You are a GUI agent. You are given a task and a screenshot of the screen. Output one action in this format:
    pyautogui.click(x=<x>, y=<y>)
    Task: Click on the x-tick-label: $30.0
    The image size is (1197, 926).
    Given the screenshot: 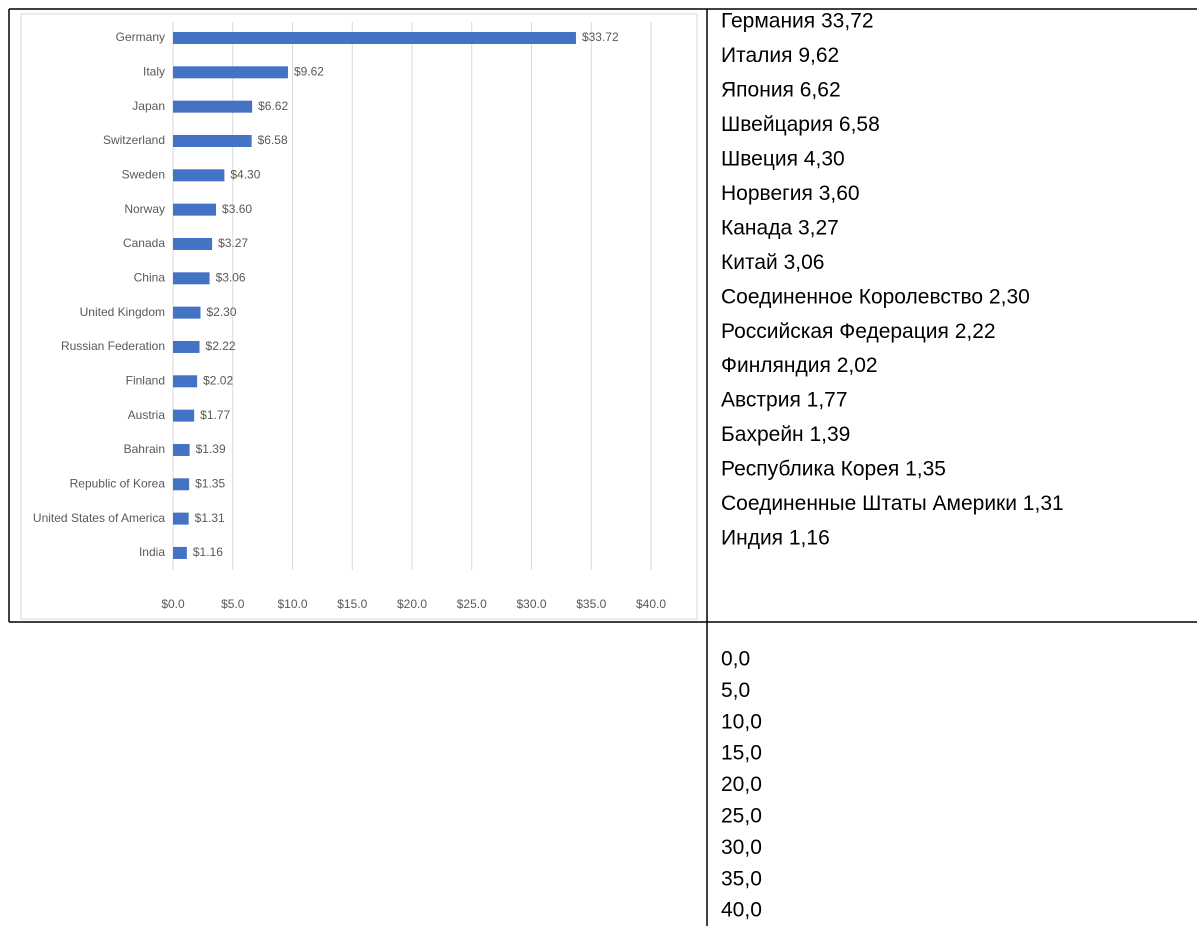 What is the action you would take?
    pyautogui.click(x=531, y=604)
    